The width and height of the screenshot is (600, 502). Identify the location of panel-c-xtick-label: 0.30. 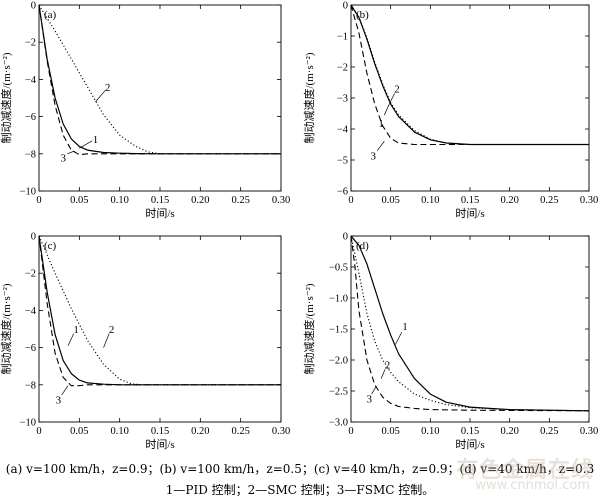
(281, 431).